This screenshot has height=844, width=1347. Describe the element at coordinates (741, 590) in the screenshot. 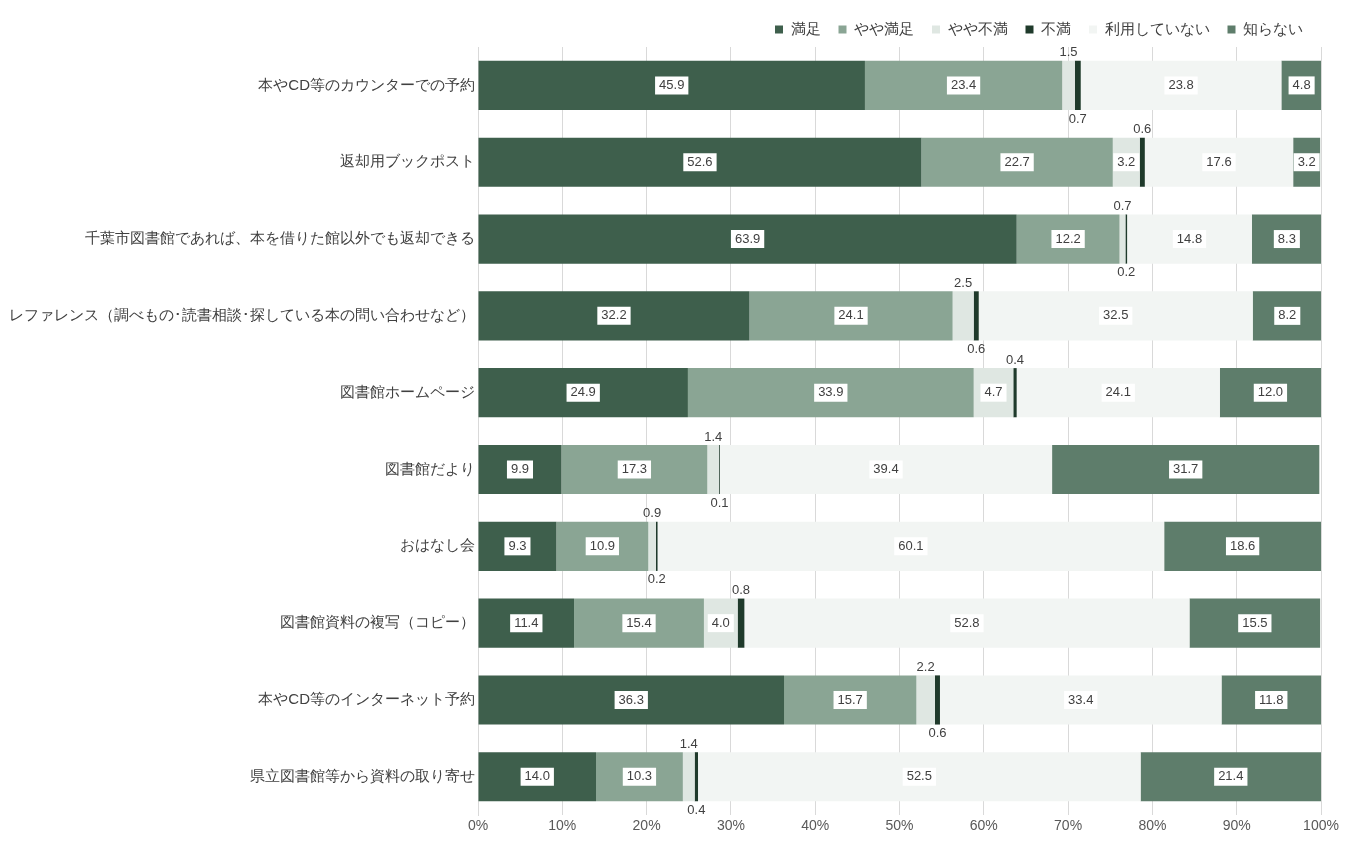

I see `data-label: 0.8` at that location.